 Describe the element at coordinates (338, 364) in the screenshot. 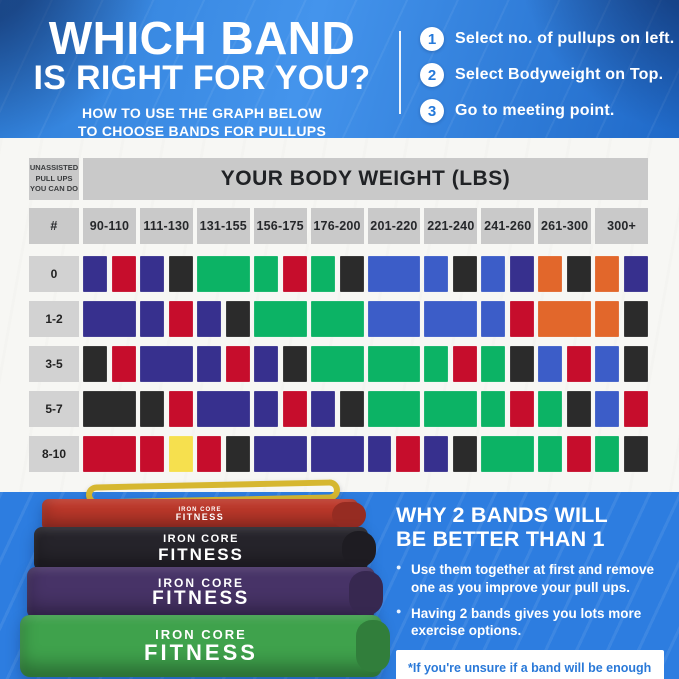

I see `table-row: 3-5` at that location.